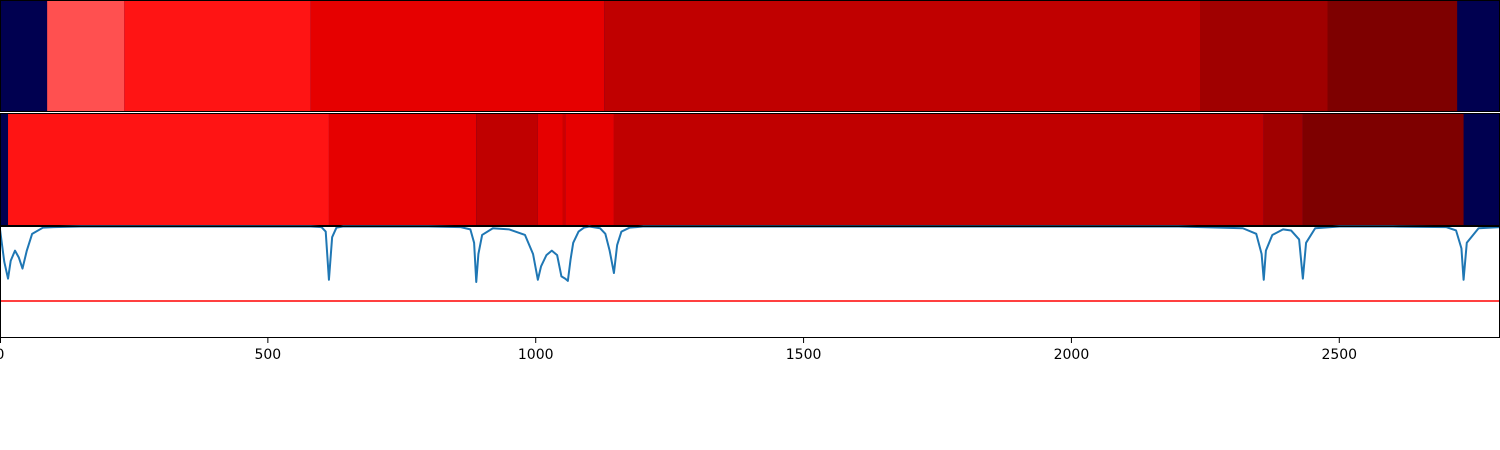  What do you see at coordinates (1072, 355) in the screenshot?
I see `x-tick-label-2000: 2000` at bounding box center [1072, 355].